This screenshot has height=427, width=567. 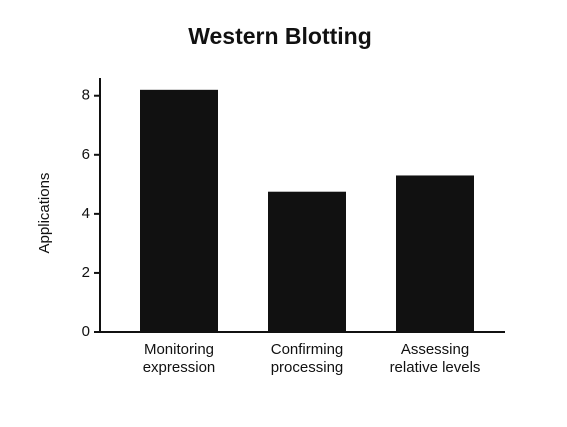 What do you see at coordinates (435, 349) in the screenshot?
I see `x-tick-label: Assessing` at bounding box center [435, 349].